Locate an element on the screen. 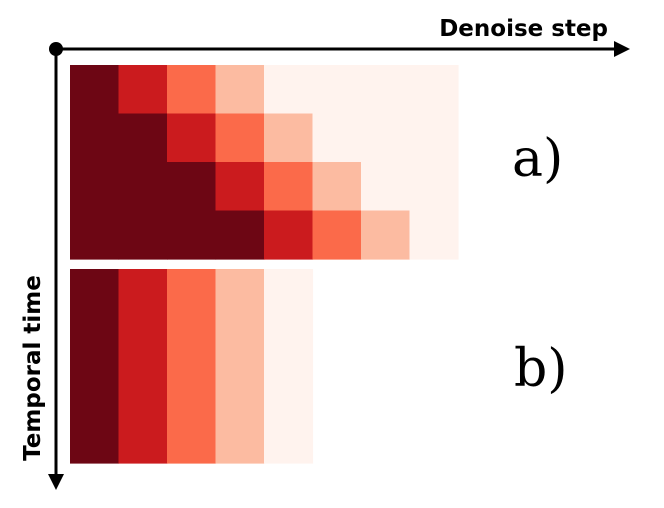 This screenshot has height=508, width=664. panel-b-grid is located at coordinates (192, 366).